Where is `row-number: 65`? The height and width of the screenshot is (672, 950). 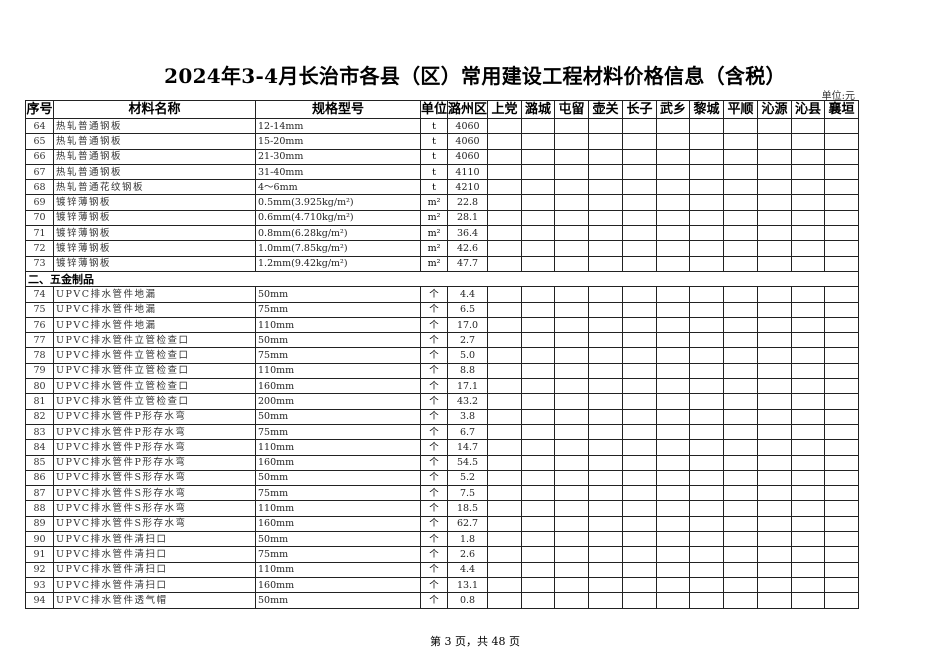 row-number: 65 is located at coordinates (39, 141).